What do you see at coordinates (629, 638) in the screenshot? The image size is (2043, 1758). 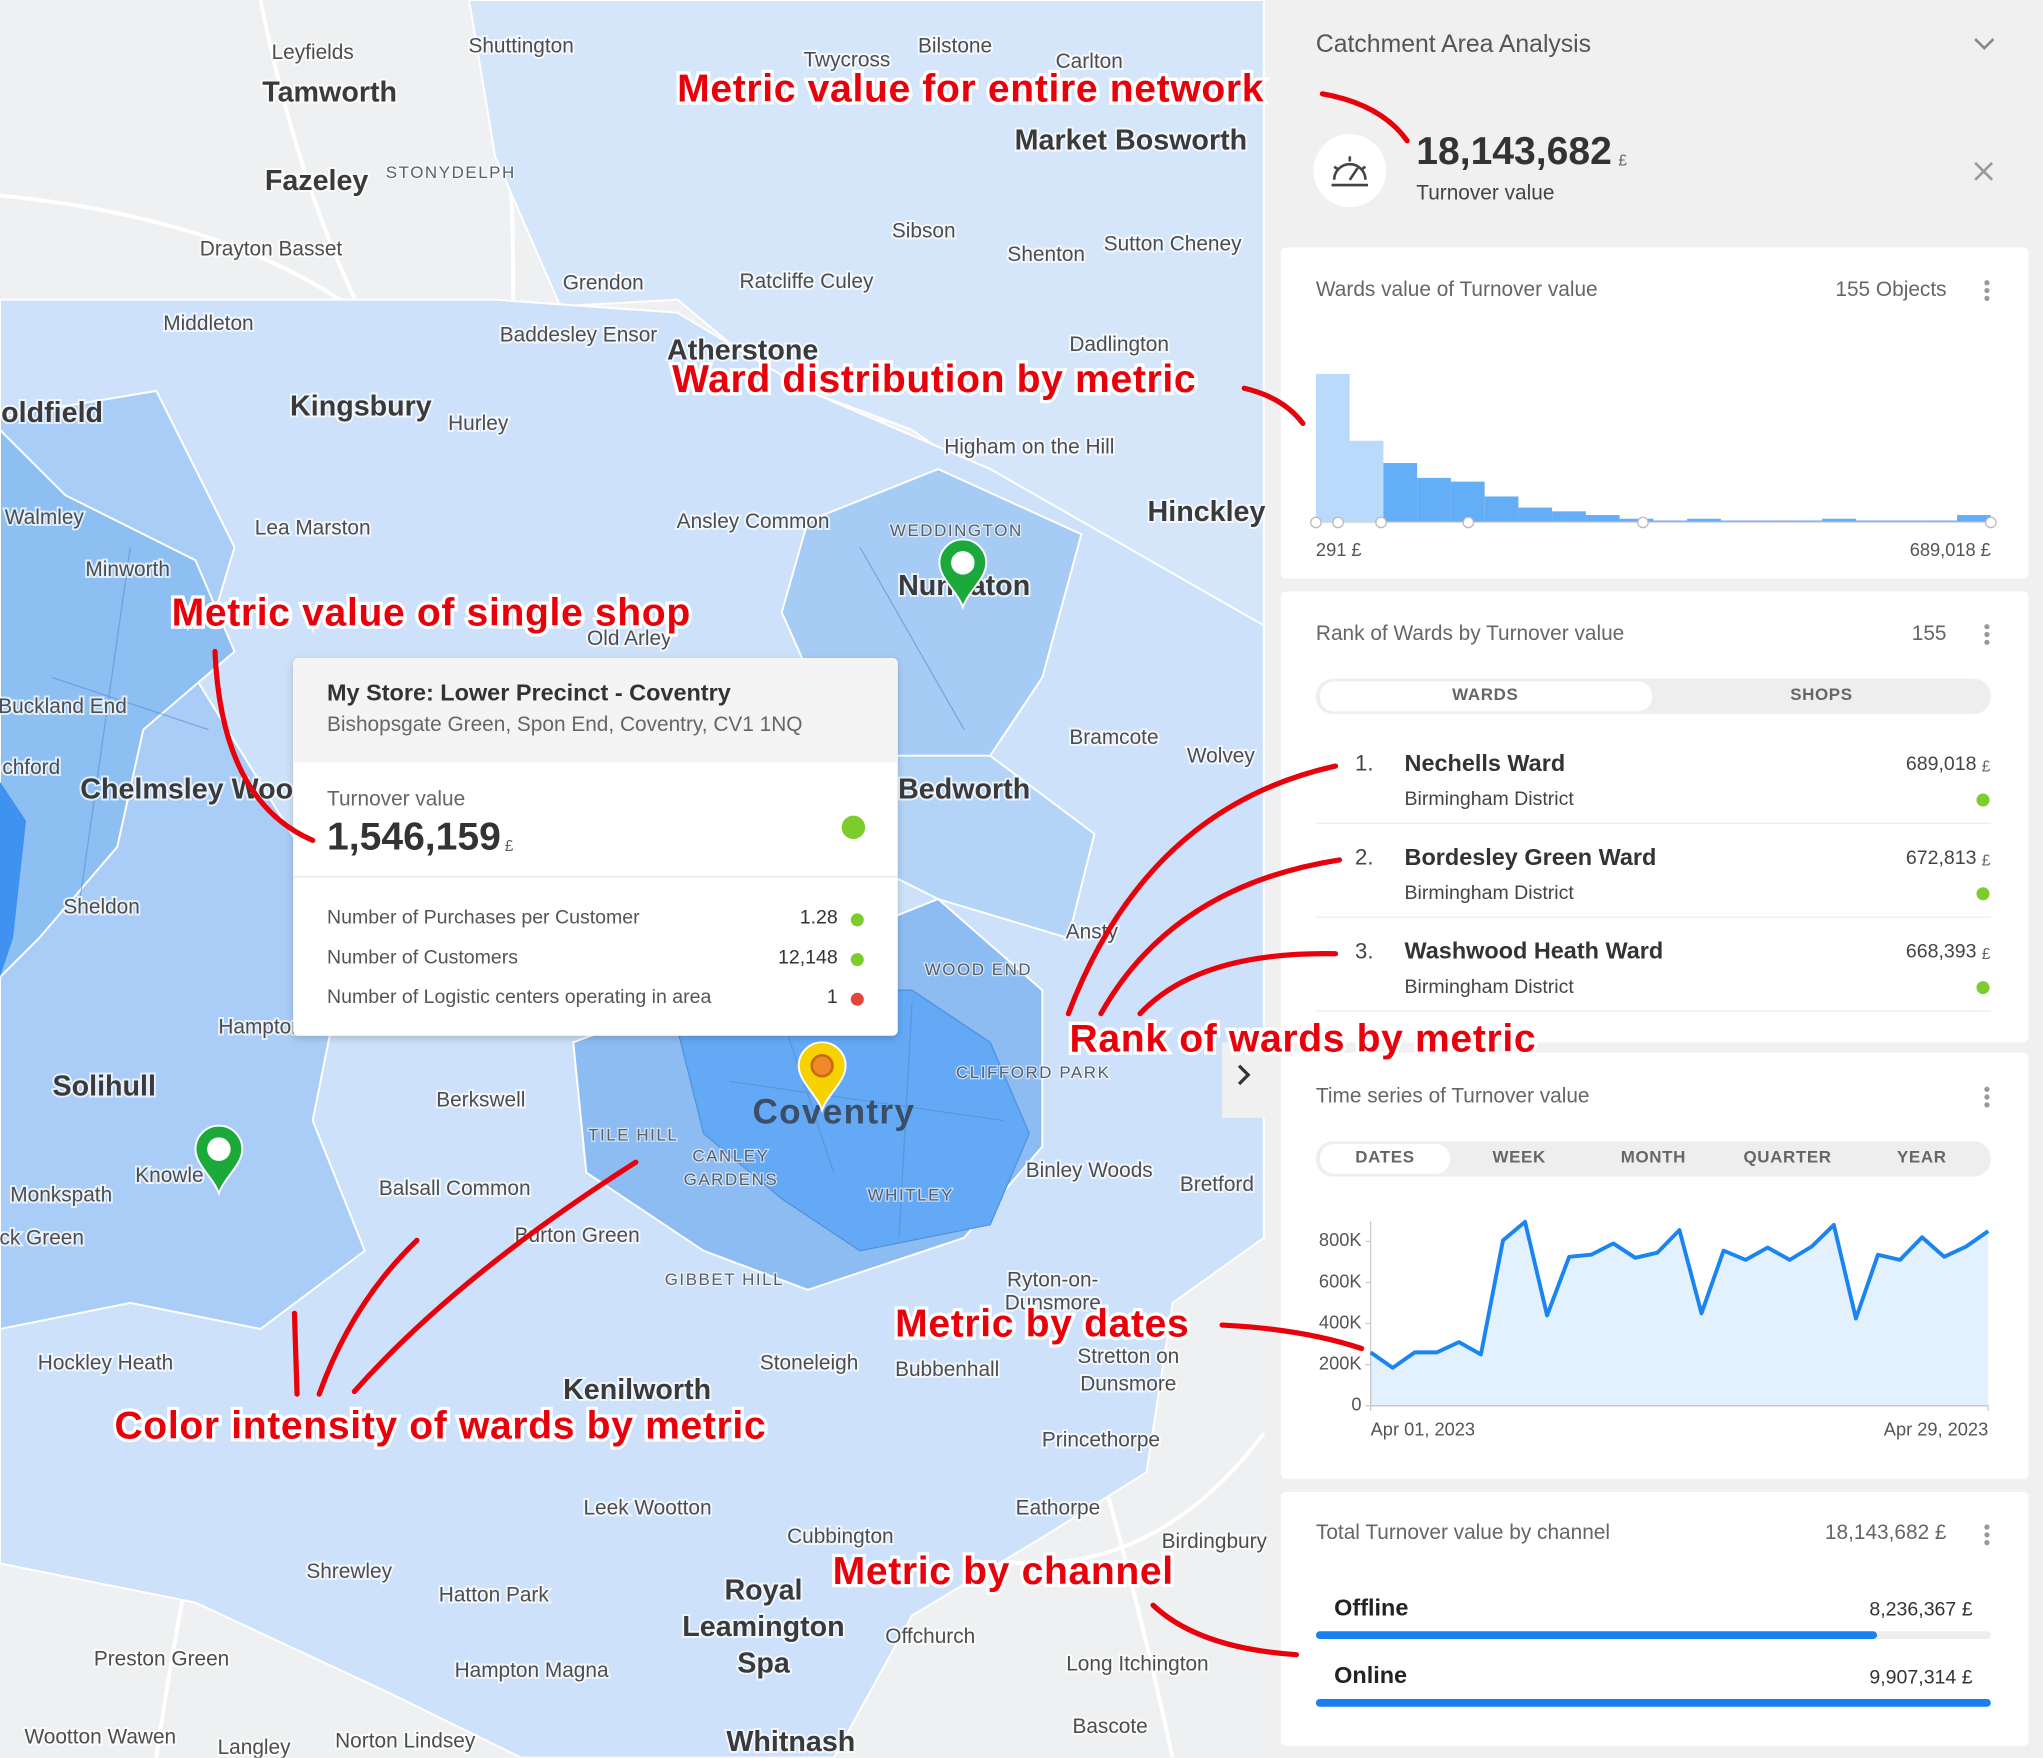 I see `place-label: Old Arley` at bounding box center [629, 638].